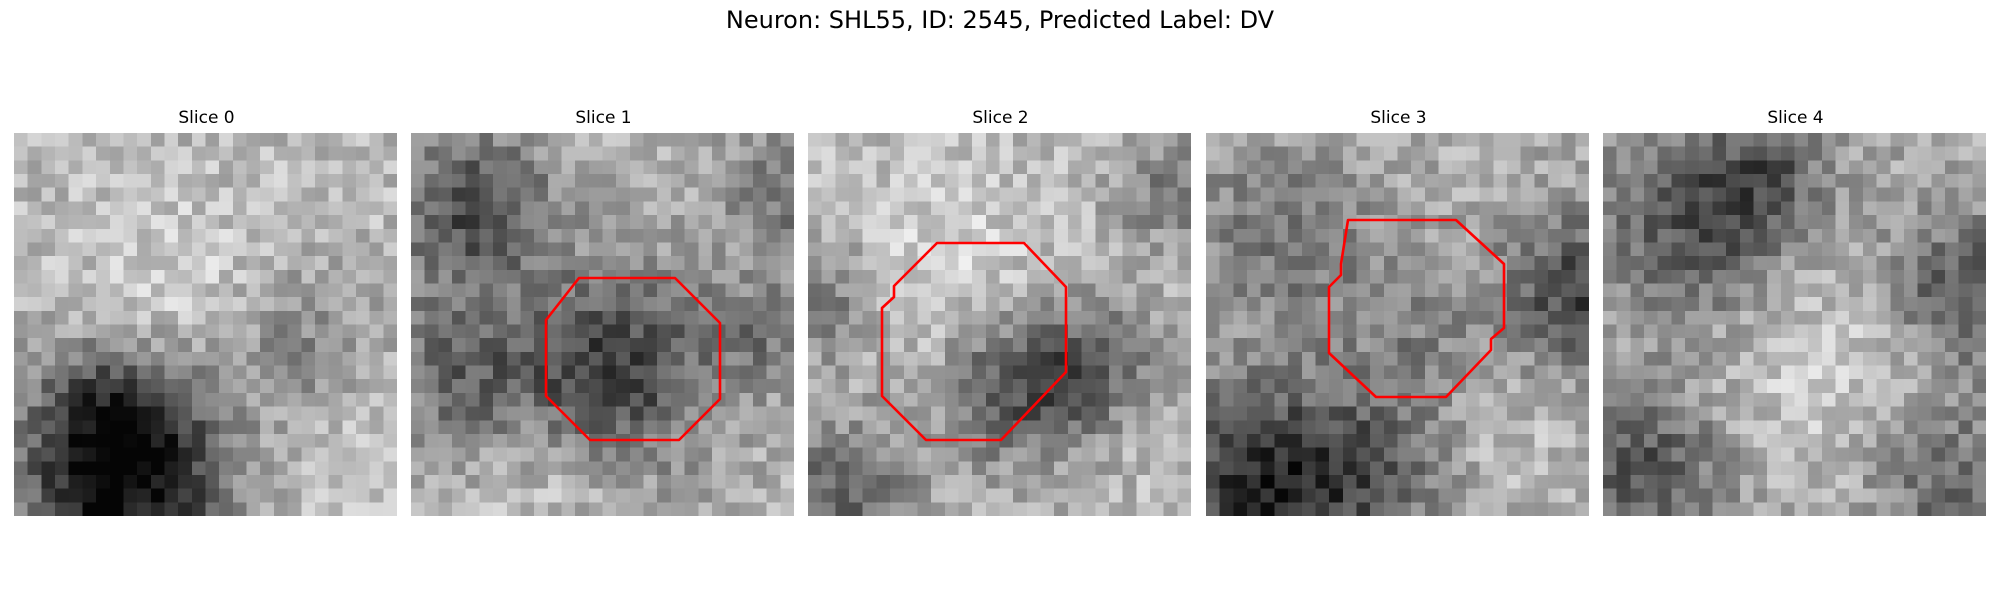 This screenshot has height=600, width=2000. Describe the element at coordinates (206, 118) in the screenshot. I see `slice-title: Slice 0` at that location.